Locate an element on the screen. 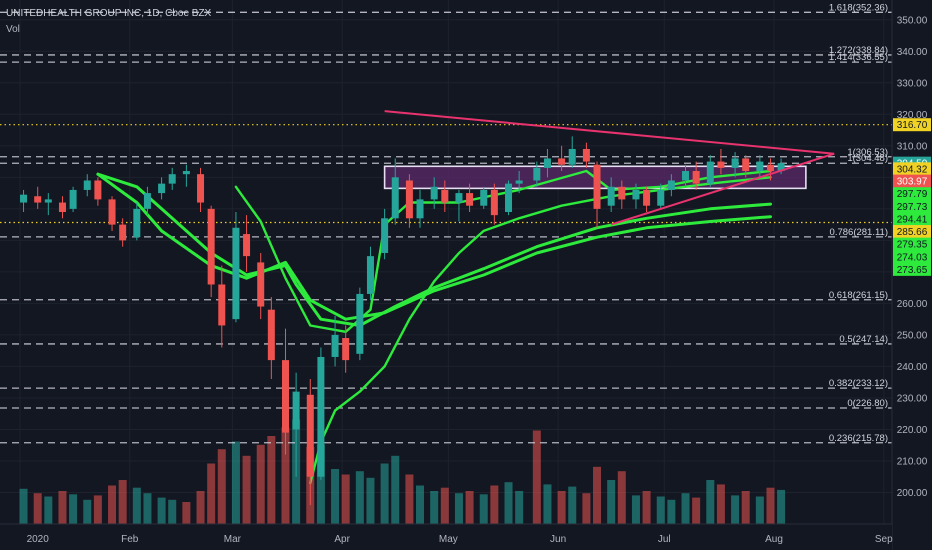  x-tick-label: 2020 is located at coordinates (38, 539).